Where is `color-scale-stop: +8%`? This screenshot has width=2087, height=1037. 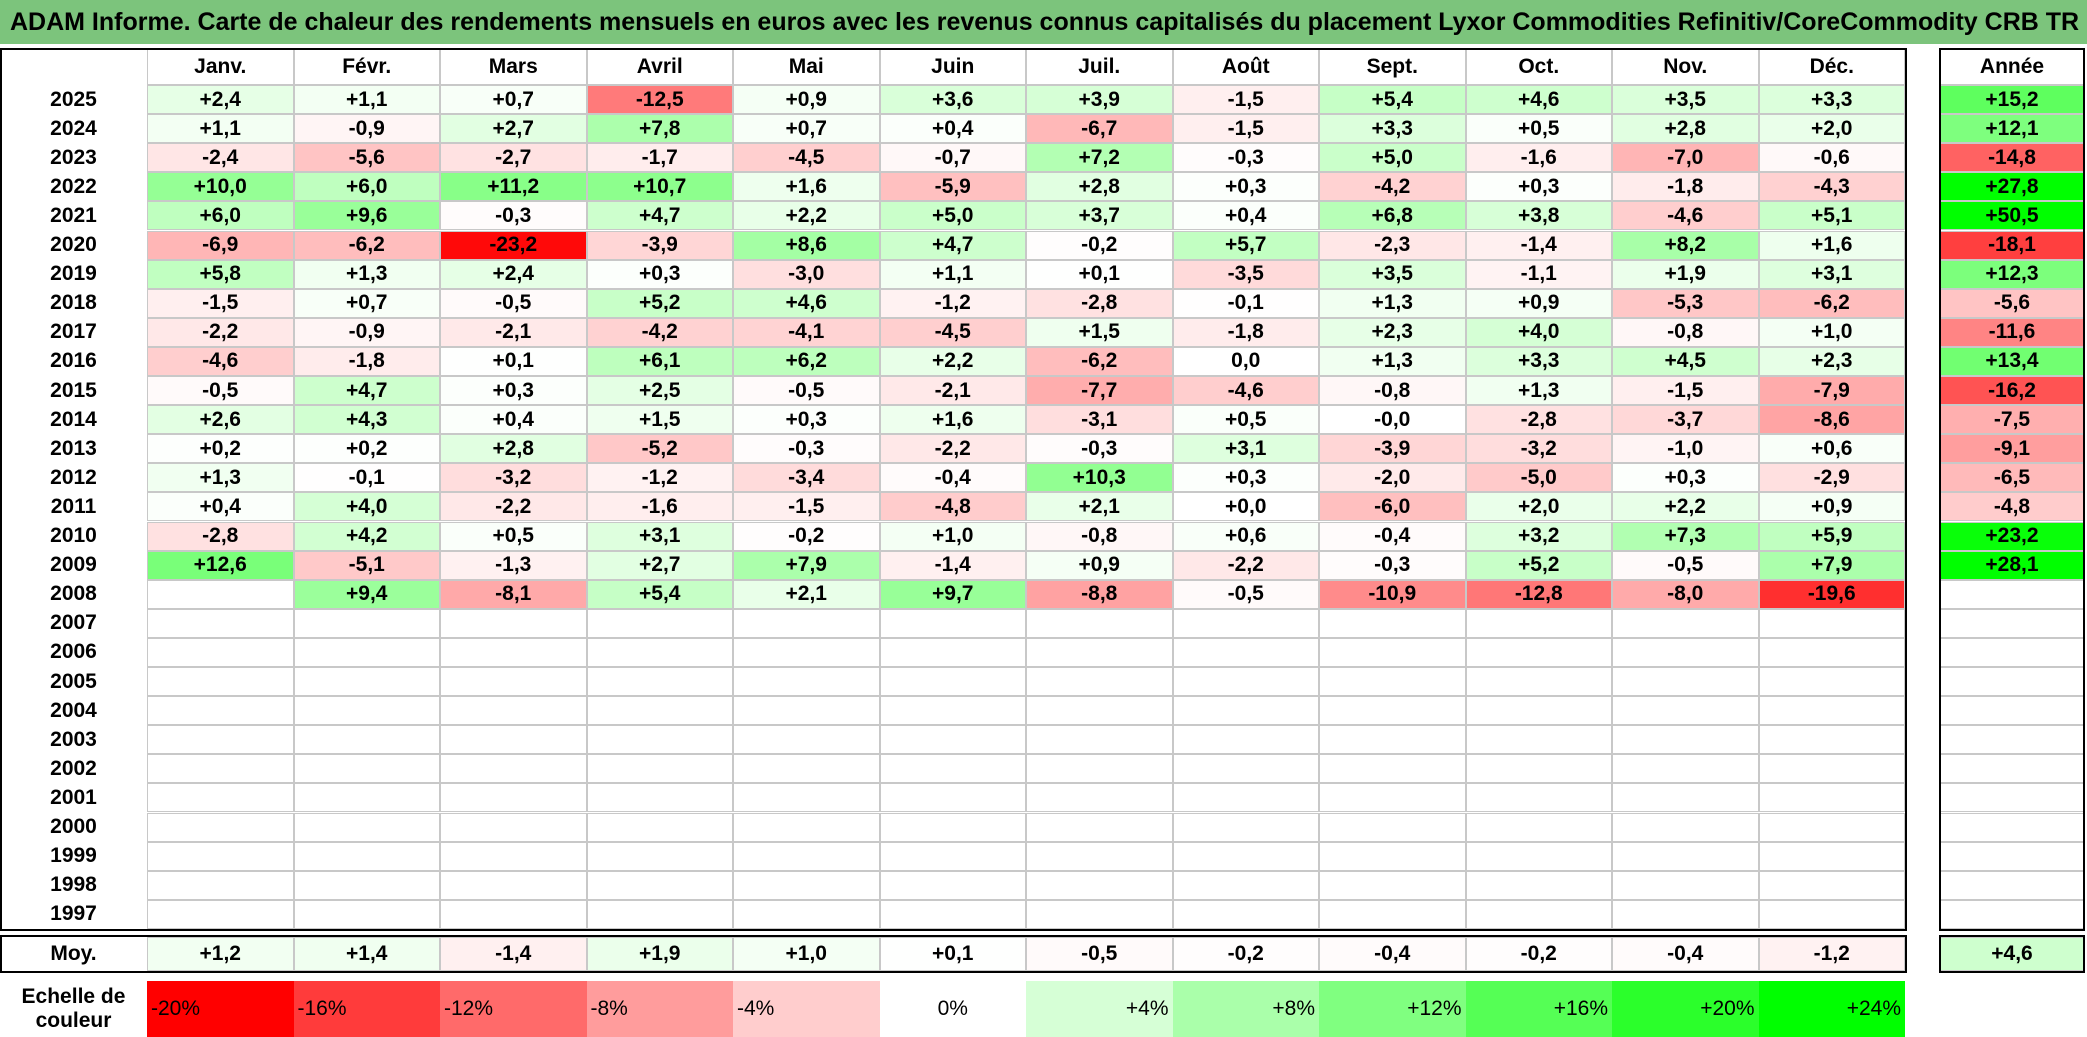 color-scale-stop: +8% is located at coordinates (1245, 1008).